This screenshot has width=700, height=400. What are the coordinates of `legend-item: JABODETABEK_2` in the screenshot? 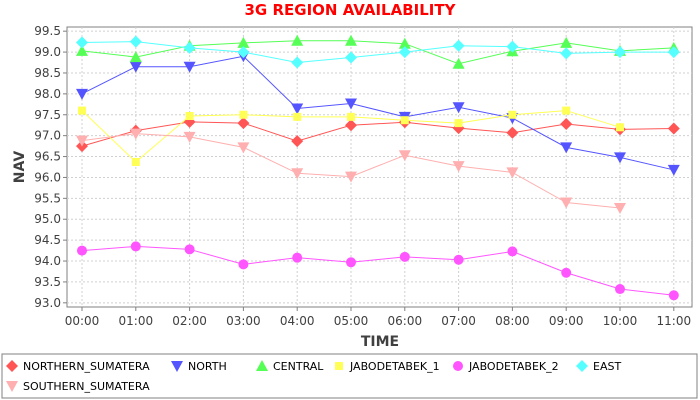 It's located at (506, 366).